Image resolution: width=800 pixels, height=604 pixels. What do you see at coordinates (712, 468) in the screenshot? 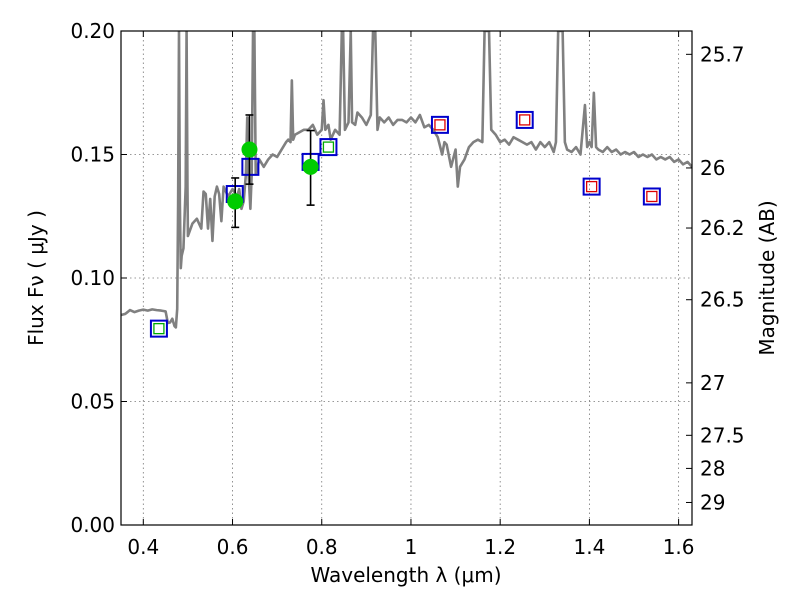
I see `mag-tick-label: 28` at bounding box center [712, 468].